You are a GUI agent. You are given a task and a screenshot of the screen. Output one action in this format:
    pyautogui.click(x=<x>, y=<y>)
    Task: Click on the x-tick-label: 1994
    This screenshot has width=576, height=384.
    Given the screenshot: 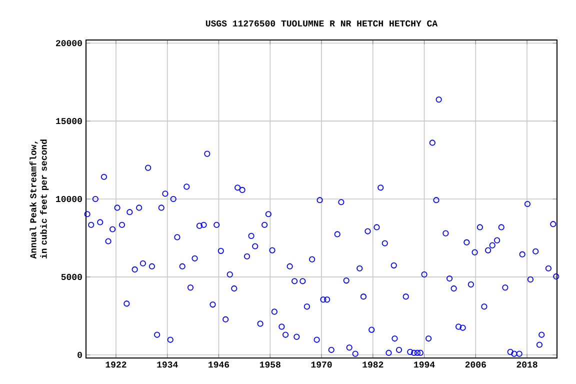 What is the action you would take?
    pyautogui.click(x=424, y=365)
    